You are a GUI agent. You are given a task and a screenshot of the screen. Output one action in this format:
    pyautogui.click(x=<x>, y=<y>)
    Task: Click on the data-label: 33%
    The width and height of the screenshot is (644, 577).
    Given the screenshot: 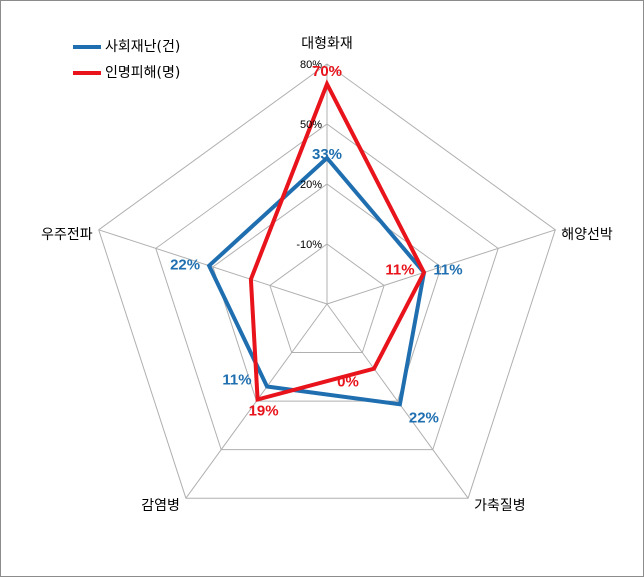 What is the action you would take?
    pyautogui.click(x=327, y=154)
    